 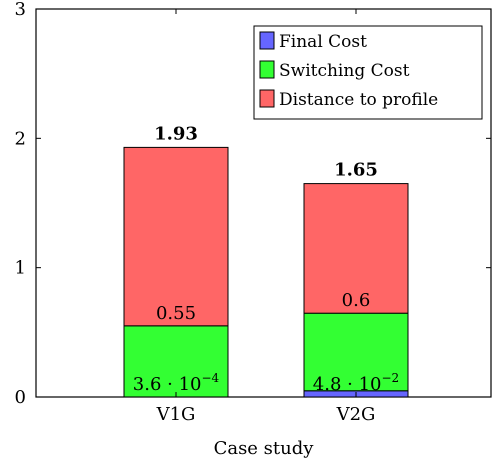 What do you see at coordinates (356, 414) in the screenshot?
I see `x-tick-label: V2G` at bounding box center [356, 414].